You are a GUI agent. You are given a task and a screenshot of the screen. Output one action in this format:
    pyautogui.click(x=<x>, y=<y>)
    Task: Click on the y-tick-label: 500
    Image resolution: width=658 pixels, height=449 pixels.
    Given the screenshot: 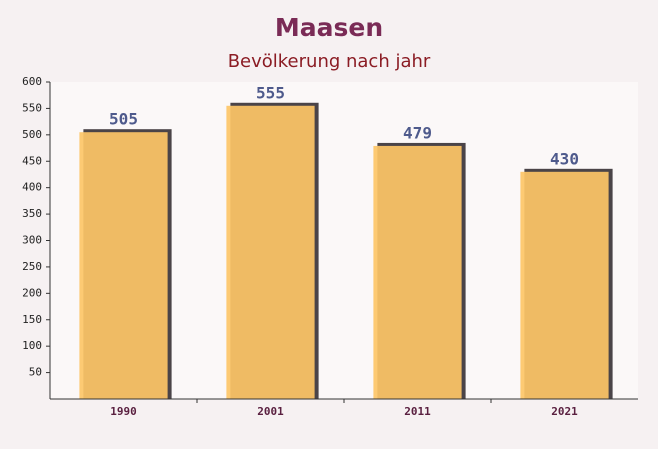 What is the action you would take?
    pyautogui.click(x=32, y=134)
    